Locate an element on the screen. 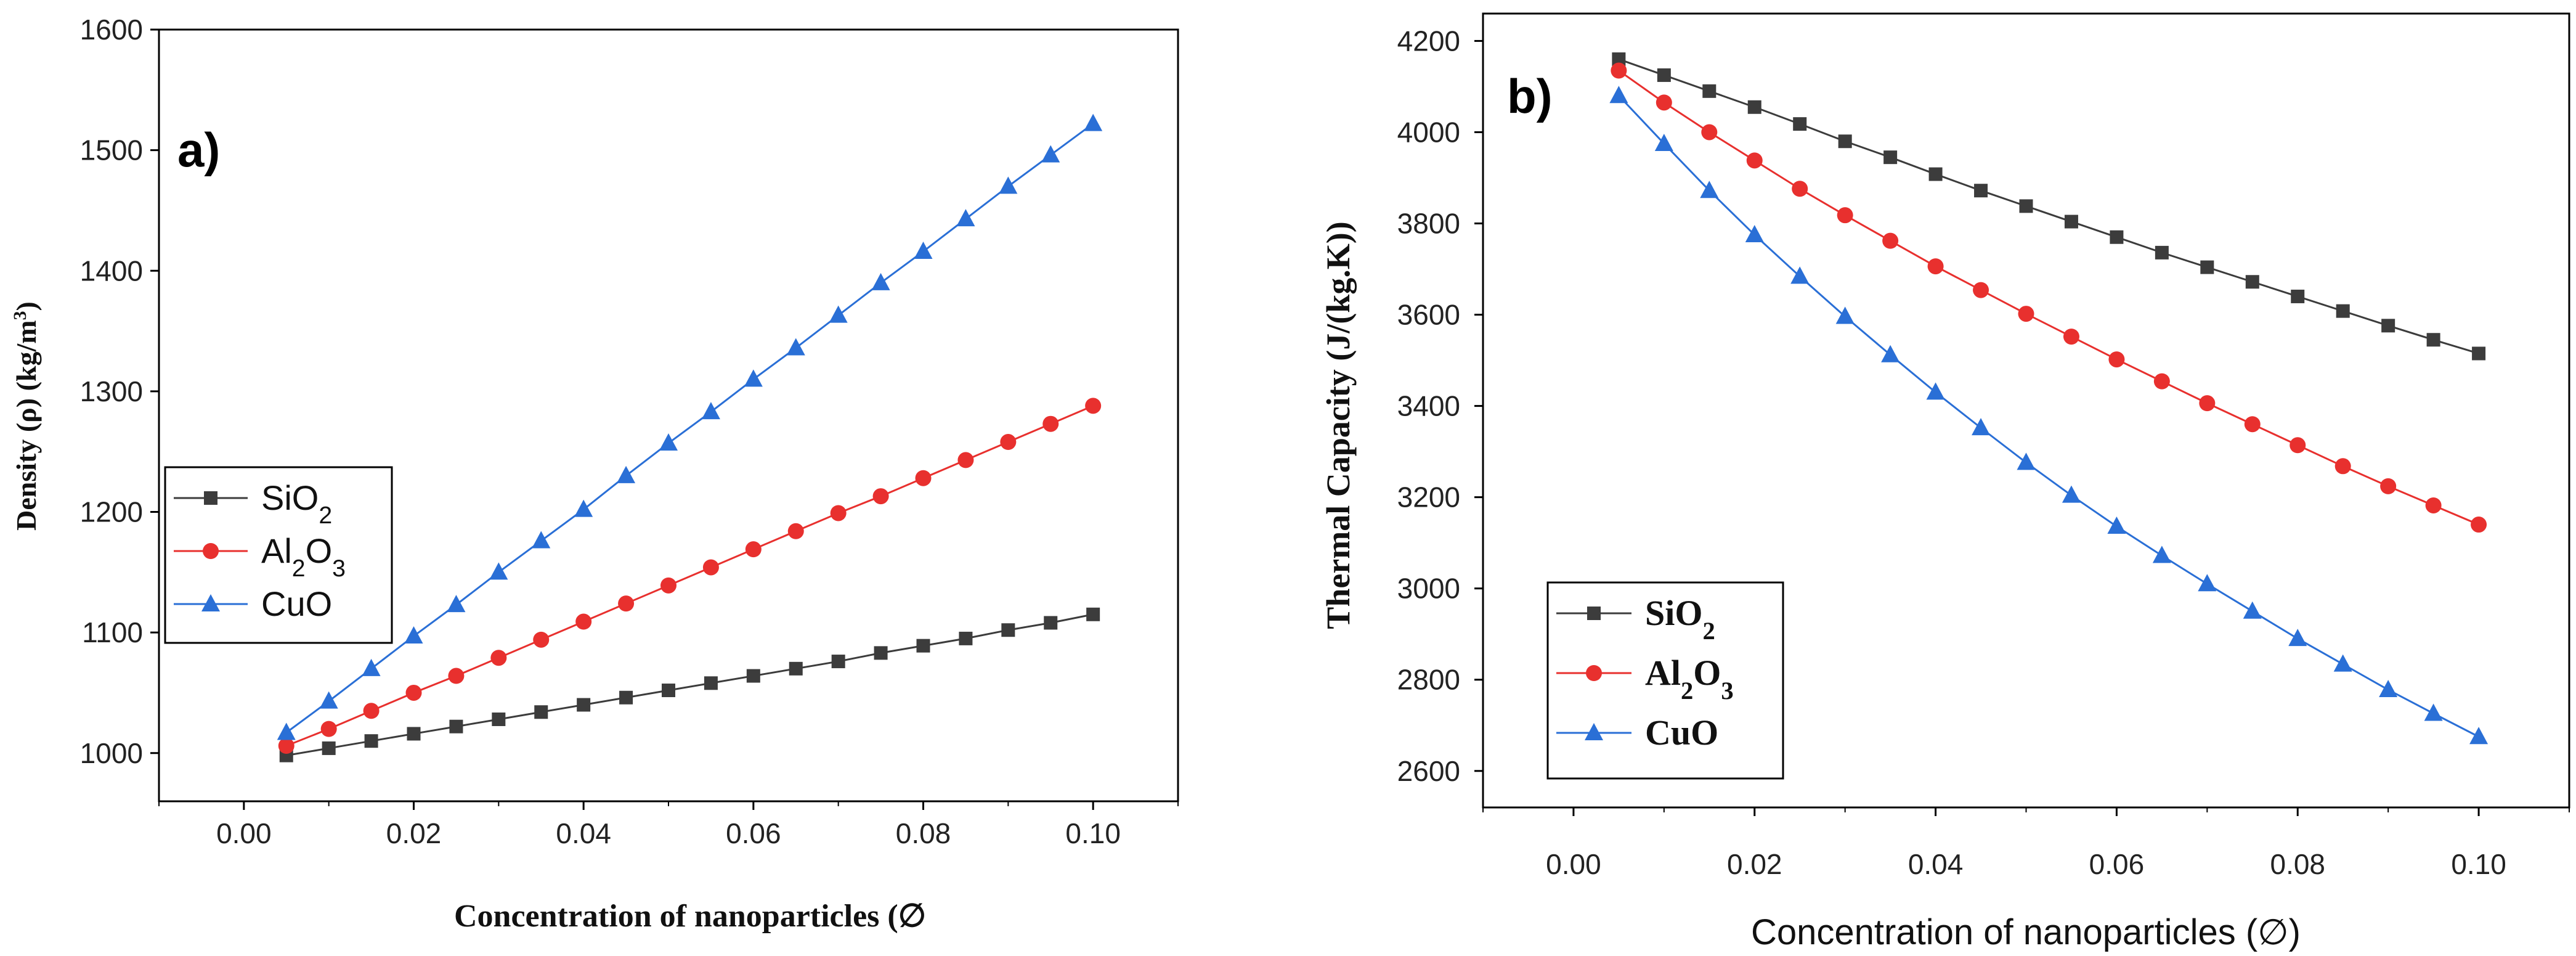 This screenshot has height=956, width=2576. y-tick-label: 1300 is located at coordinates (111, 391).